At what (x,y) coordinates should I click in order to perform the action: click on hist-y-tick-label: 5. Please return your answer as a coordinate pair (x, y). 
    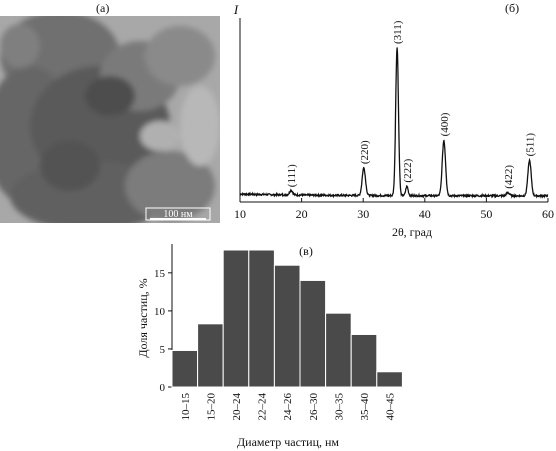
    Looking at the image, I should click on (163, 350).